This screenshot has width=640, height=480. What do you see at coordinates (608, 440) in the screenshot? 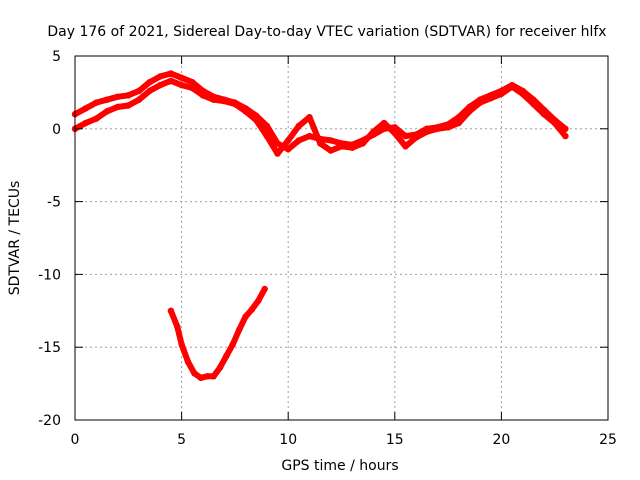
I see `x-tick-label: 25` at bounding box center [608, 440].